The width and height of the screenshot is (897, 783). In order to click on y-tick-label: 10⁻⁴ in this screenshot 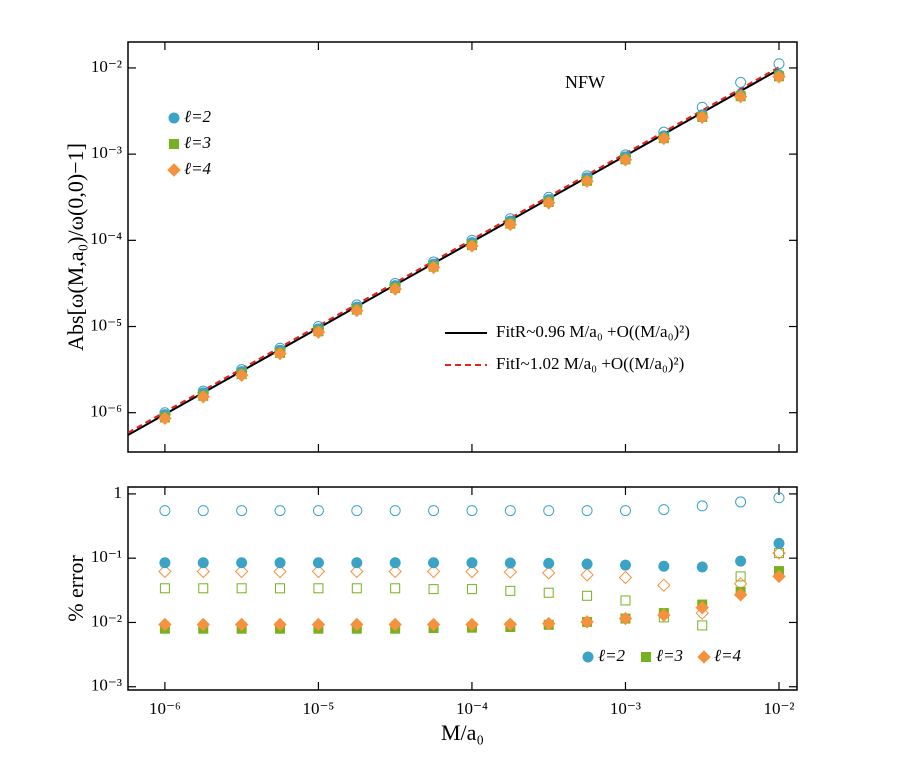, I will do `click(106, 238)`.